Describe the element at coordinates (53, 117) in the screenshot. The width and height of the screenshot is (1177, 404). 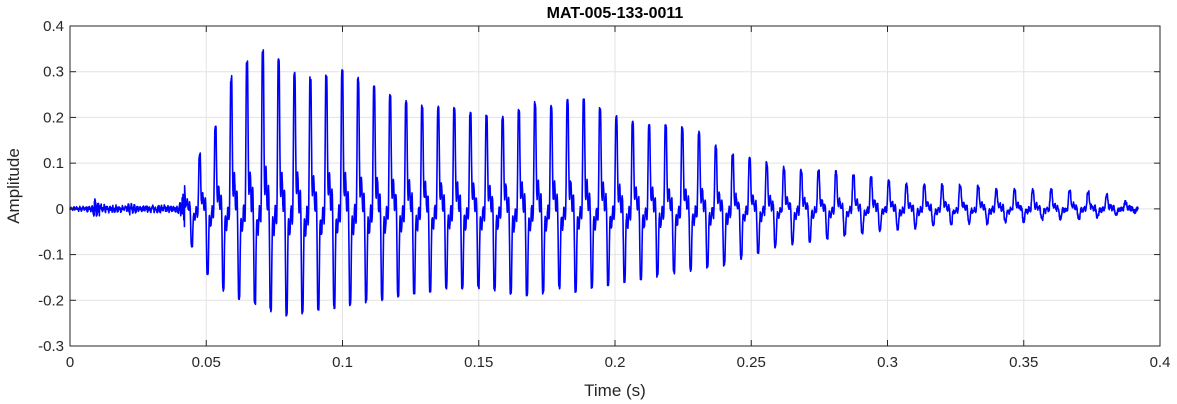
I see `y-tick-label: 0.2` at that location.